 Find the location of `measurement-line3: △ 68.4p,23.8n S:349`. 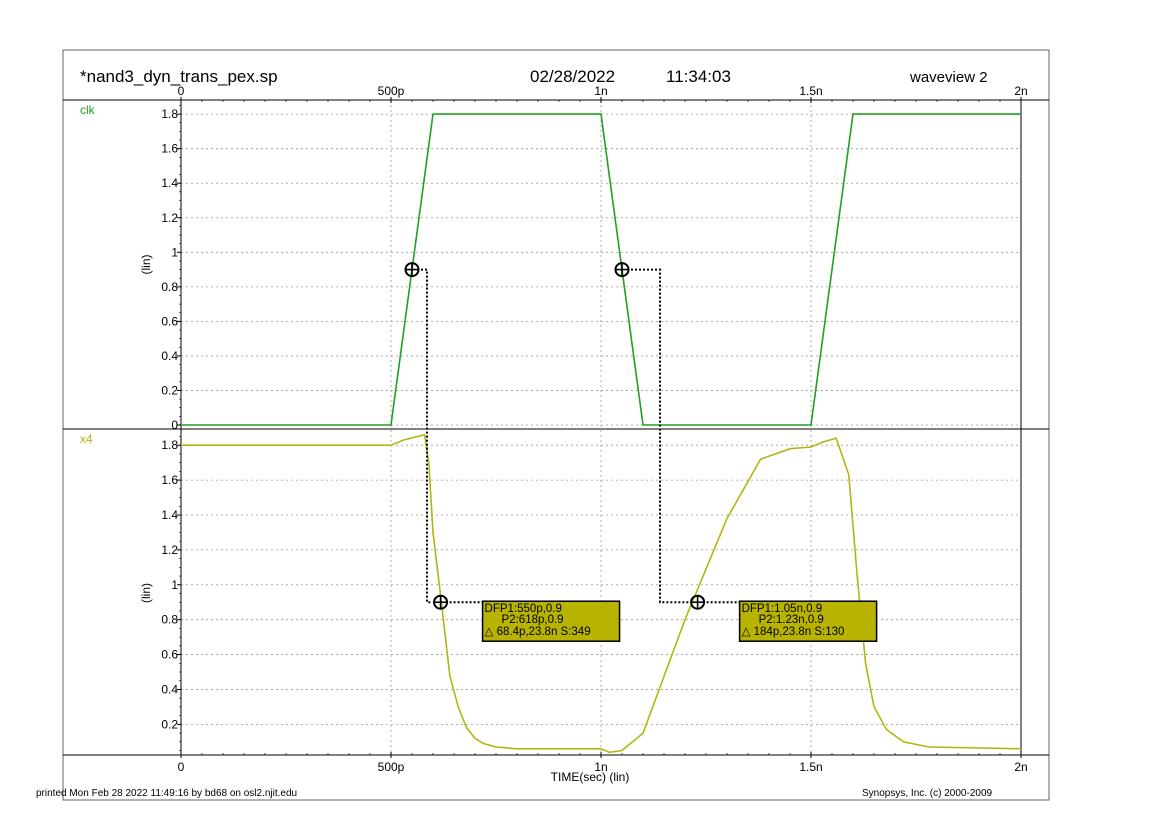

measurement-line3: △ 68.4p,23.8n S:349 is located at coordinates (538, 632).